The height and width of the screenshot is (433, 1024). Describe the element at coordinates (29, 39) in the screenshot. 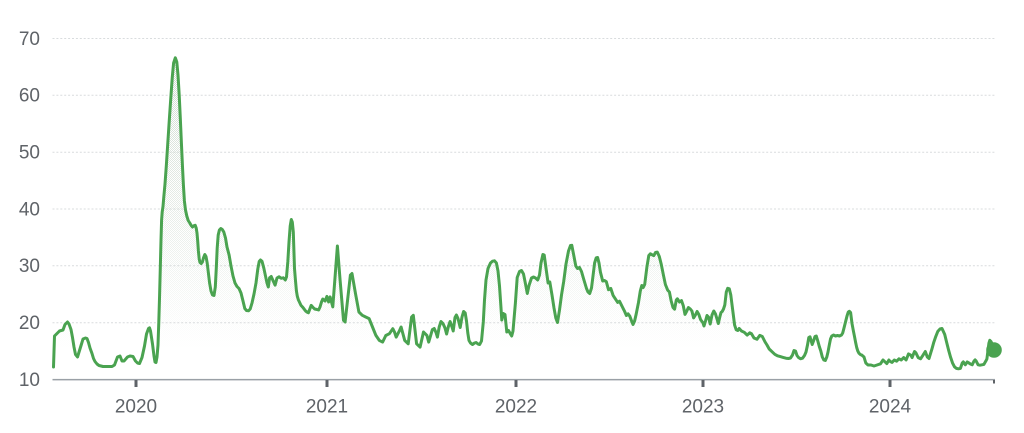

I see `svg-text: 70` at that location.